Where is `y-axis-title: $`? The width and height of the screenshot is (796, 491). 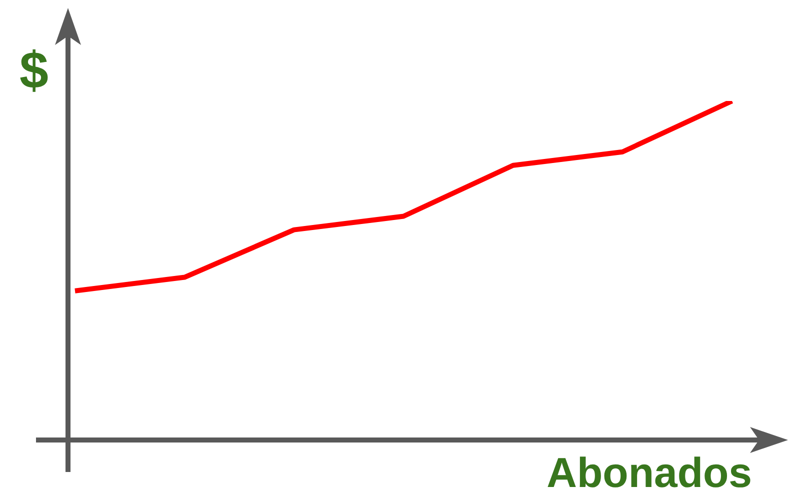 y-axis-title: $ is located at coordinates (34, 71).